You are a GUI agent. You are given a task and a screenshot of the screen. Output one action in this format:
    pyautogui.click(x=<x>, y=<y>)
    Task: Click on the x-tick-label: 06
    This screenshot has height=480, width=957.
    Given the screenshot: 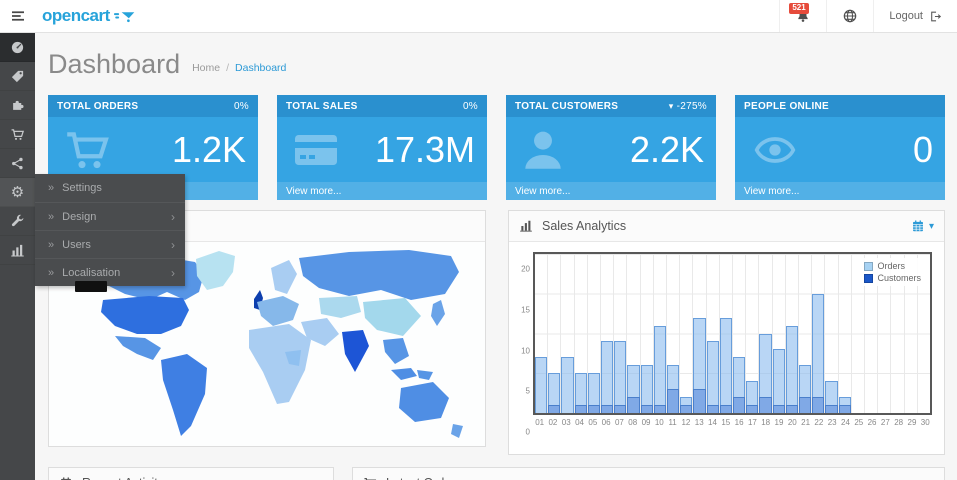 What is the action you would take?
    pyautogui.click(x=606, y=422)
    